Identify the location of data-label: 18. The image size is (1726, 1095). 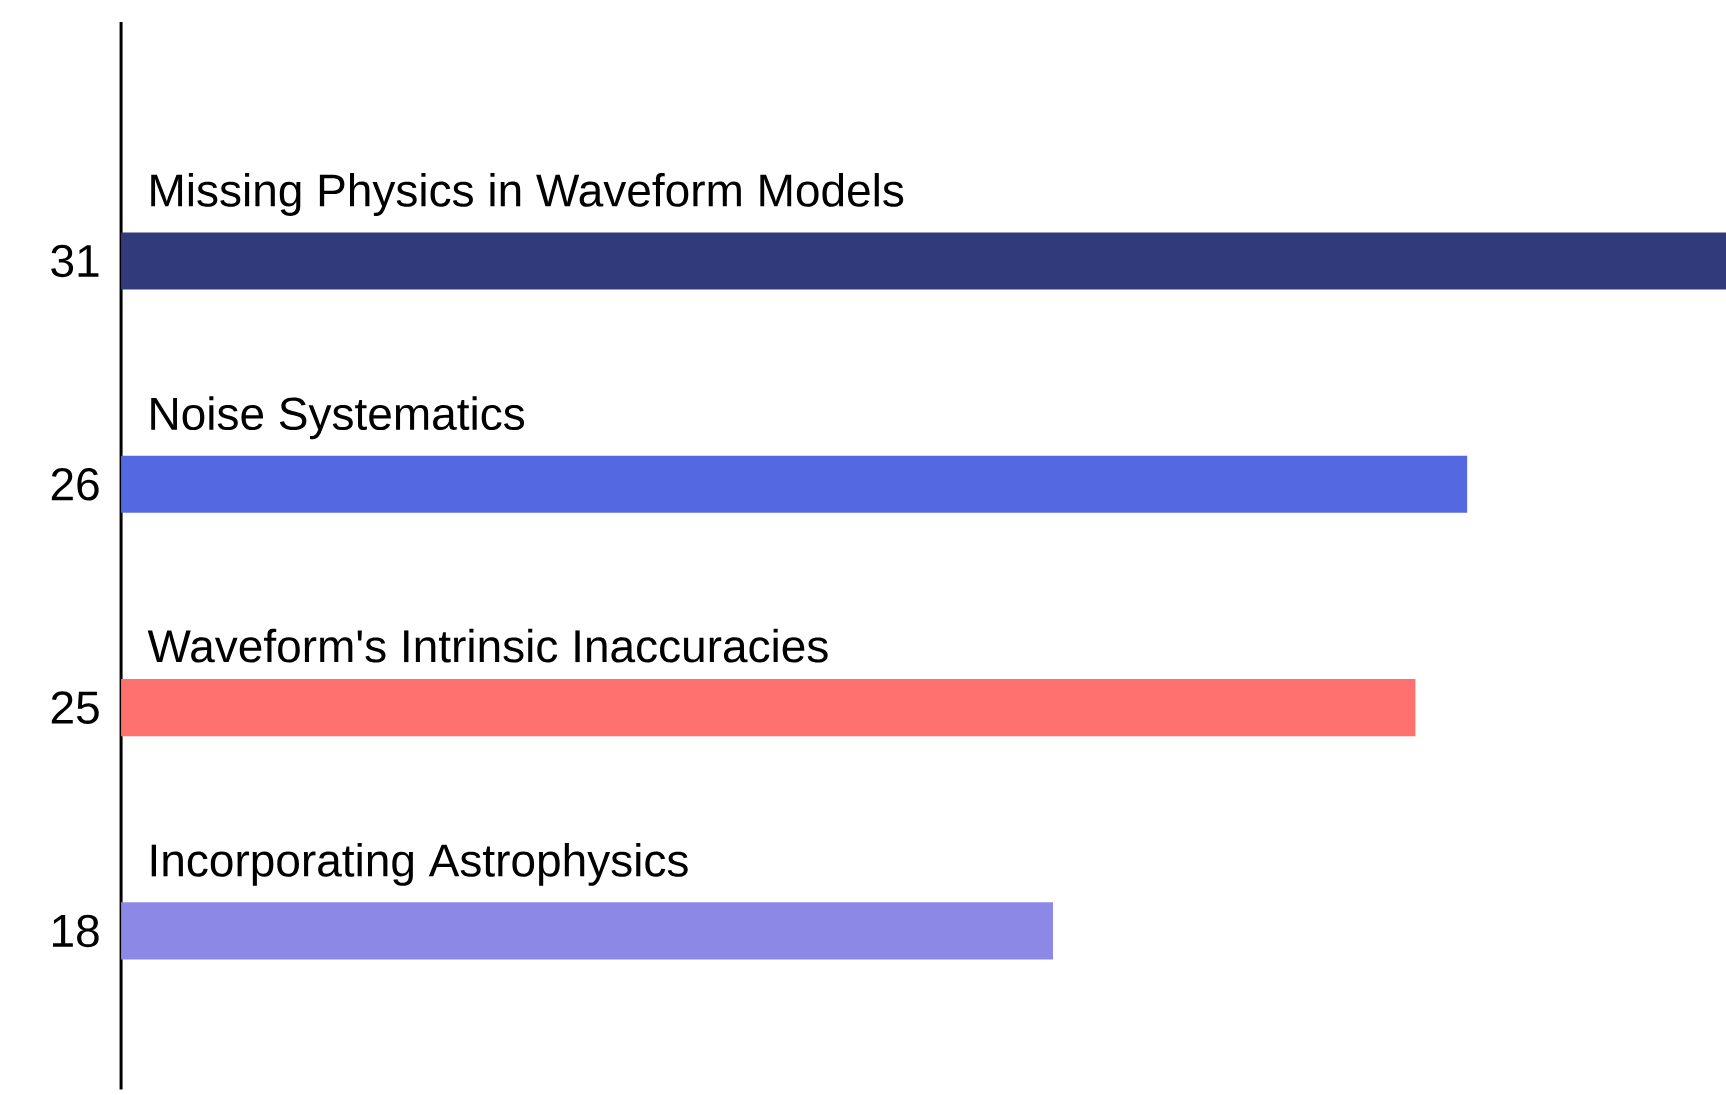
(76, 931).